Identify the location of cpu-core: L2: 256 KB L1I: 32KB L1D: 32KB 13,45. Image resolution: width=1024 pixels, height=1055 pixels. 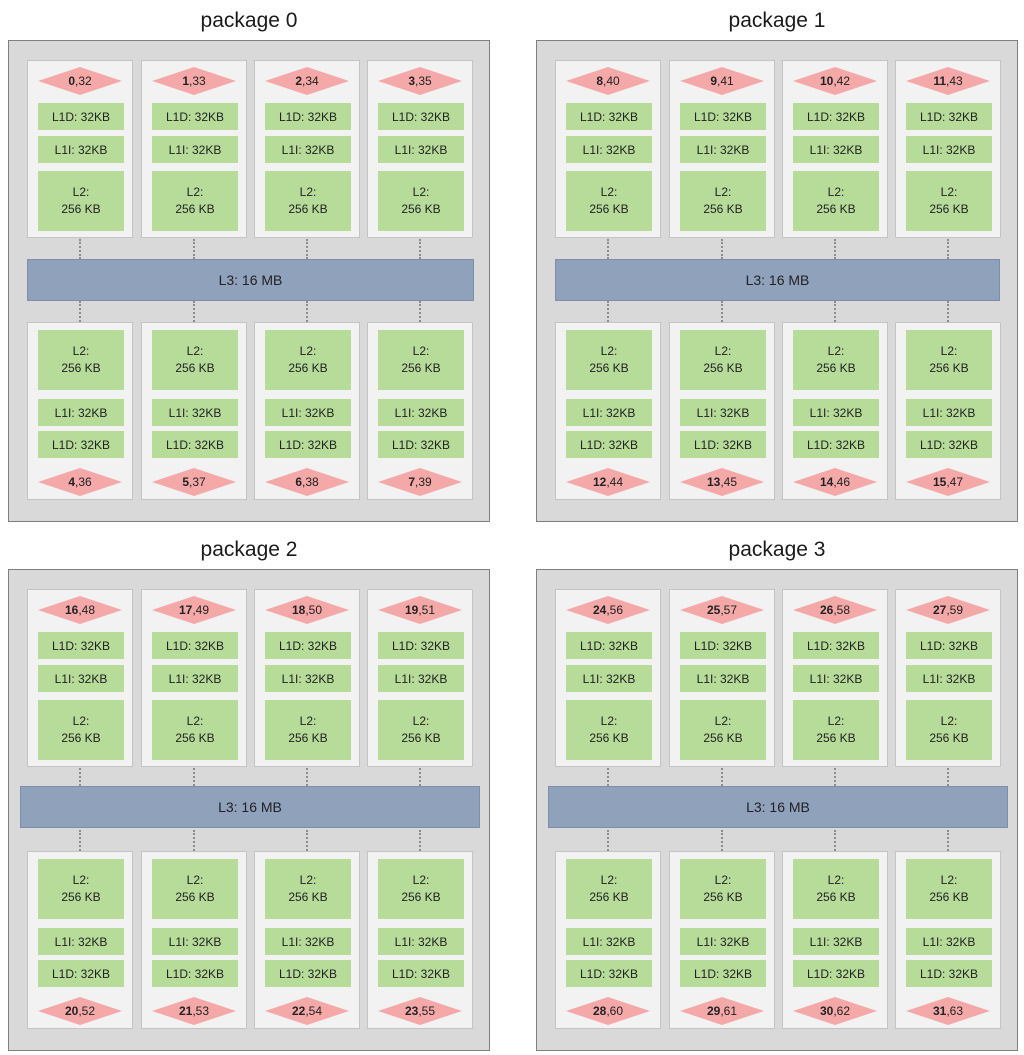
(722, 411).